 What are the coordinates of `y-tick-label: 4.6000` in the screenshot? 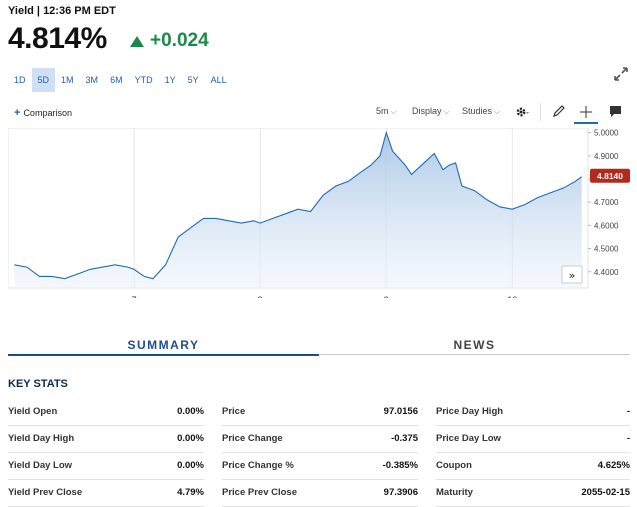 It's located at (606, 225).